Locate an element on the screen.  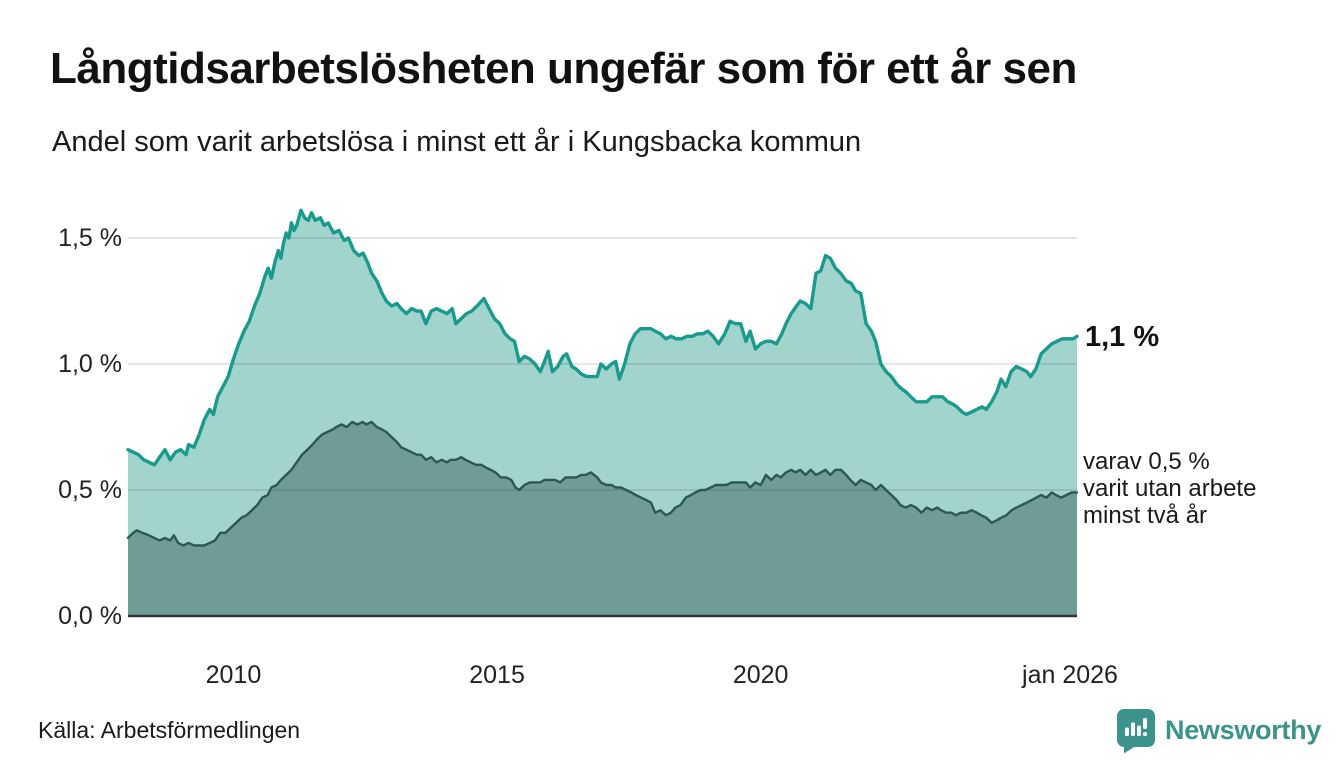
bubble-shape is located at coordinates (1136, 731).